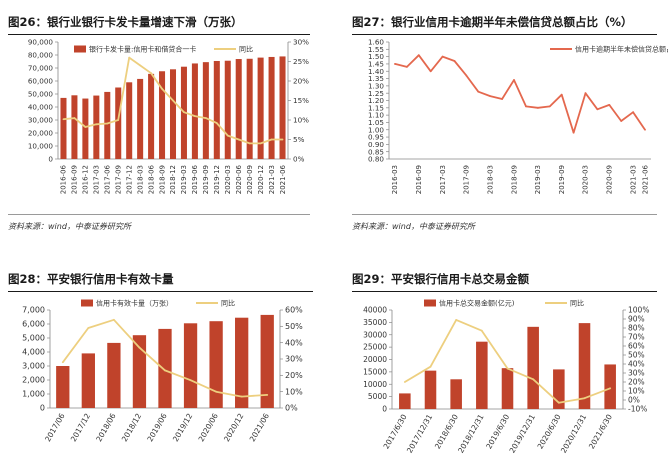 Image resolution: width=668 pixels, height=459 pixels. Describe the element at coordinates (446, 432) in the screenshot. I see `x-tick-label: 2018/6/30` at that location.